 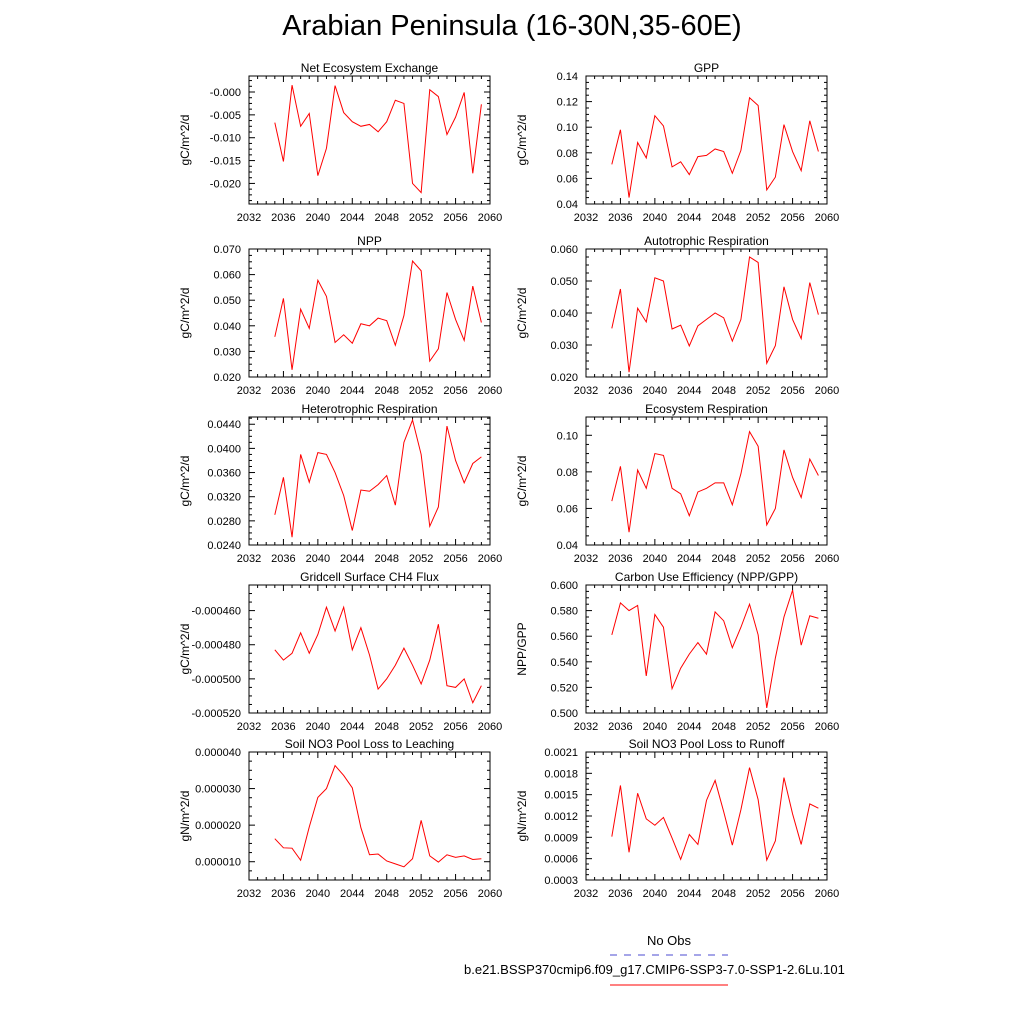 I want to click on panel-title: Heterotrophic Respiration, so click(x=369, y=409).